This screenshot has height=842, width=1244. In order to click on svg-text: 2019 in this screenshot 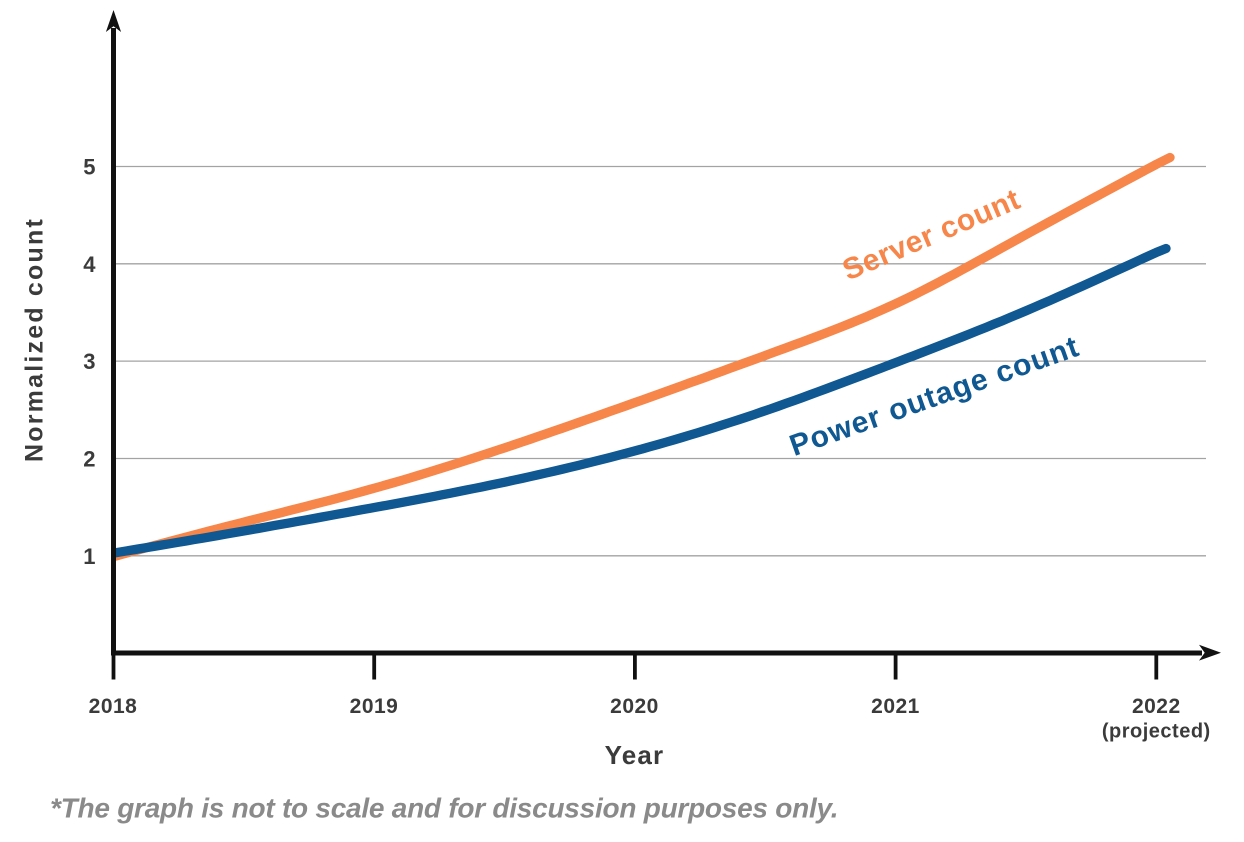, I will do `click(374, 706)`.